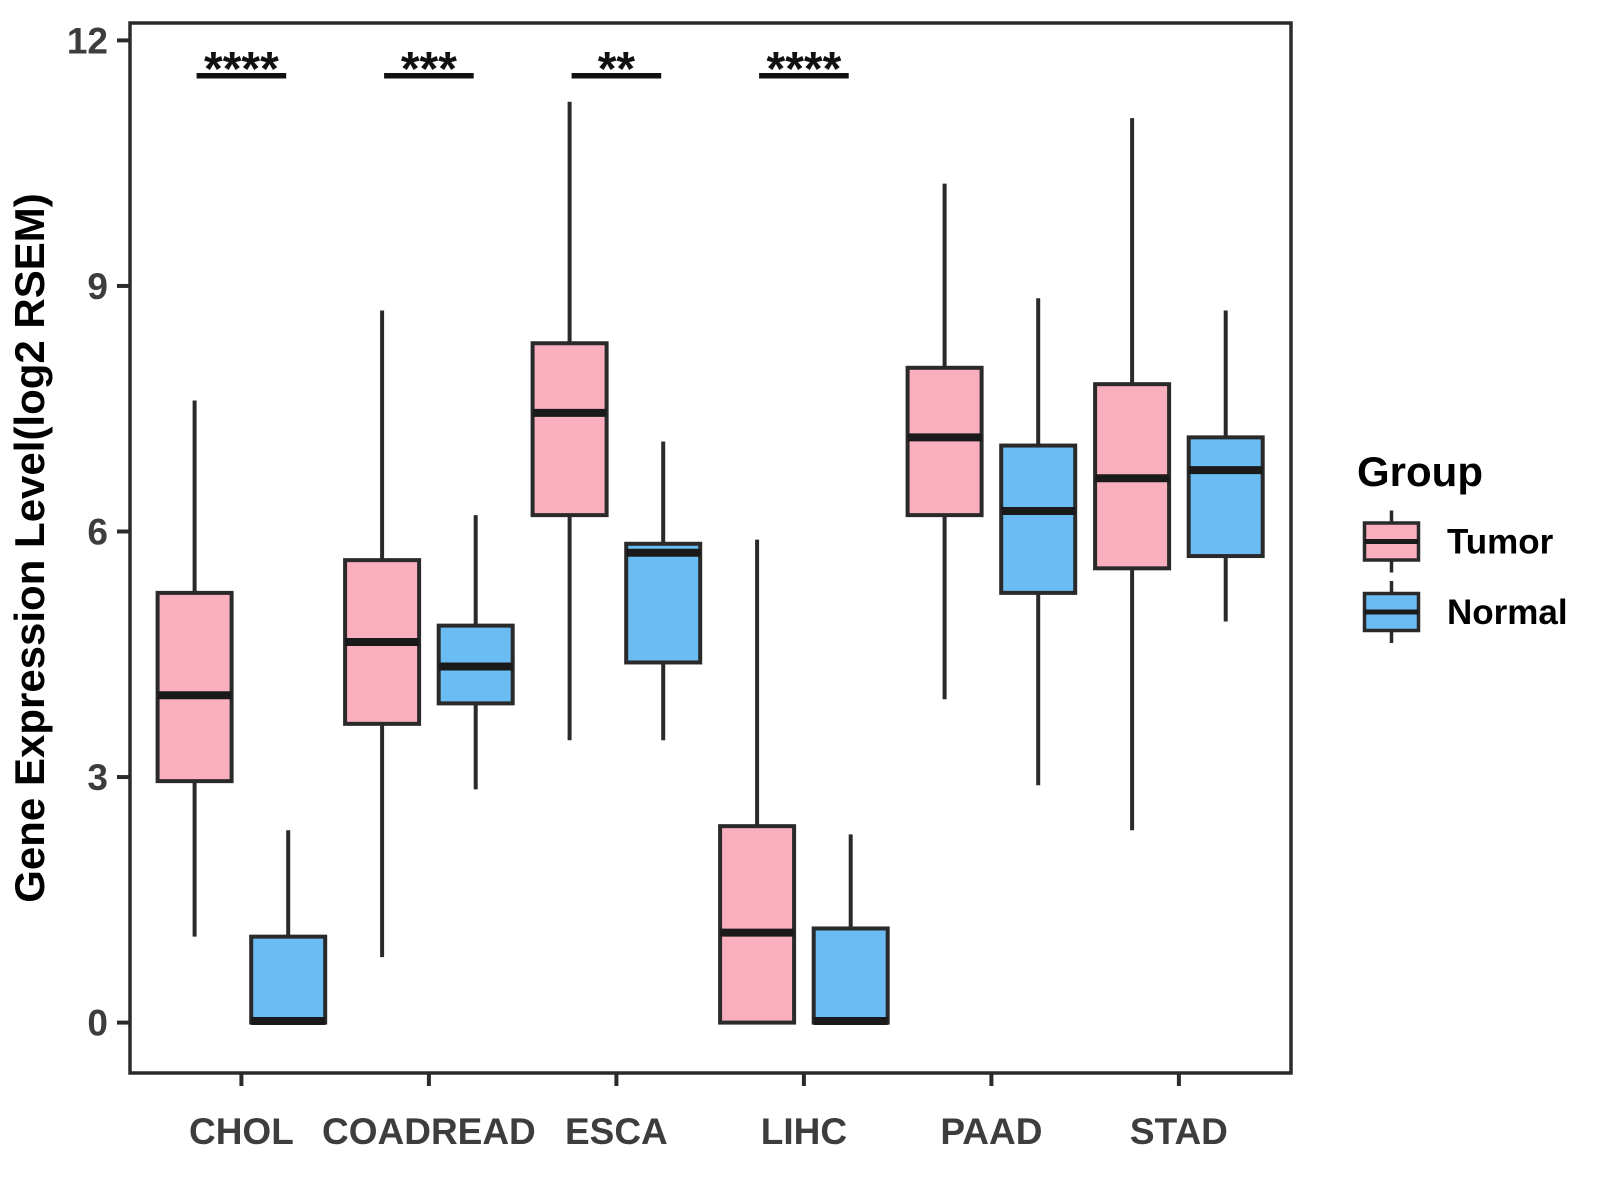 The image size is (1600, 1200). Describe the element at coordinates (850, 975) in the screenshot. I see `box-LIHC-Normal` at that location.